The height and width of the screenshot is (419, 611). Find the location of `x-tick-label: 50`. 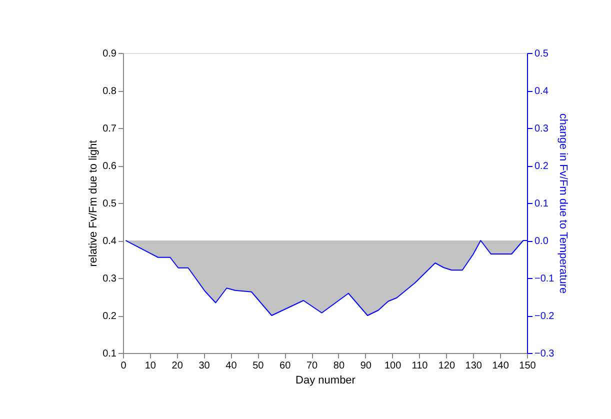

x-tick-label: 50 is located at coordinates (258, 366).